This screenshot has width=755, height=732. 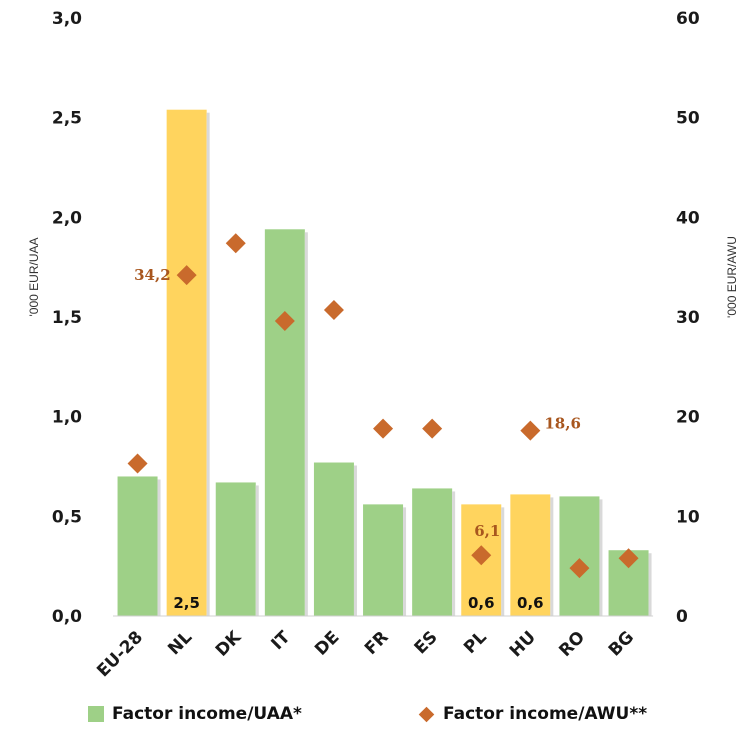 What do you see at coordinates (284, 422) in the screenshot?
I see `bar-IT` at bounding box center [284, 422].